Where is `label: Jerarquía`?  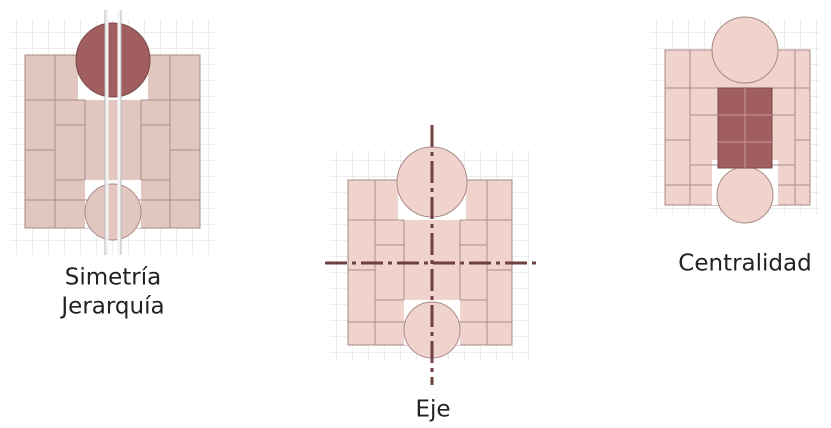 label: Jerarquía is located at coordinates (111, 307).